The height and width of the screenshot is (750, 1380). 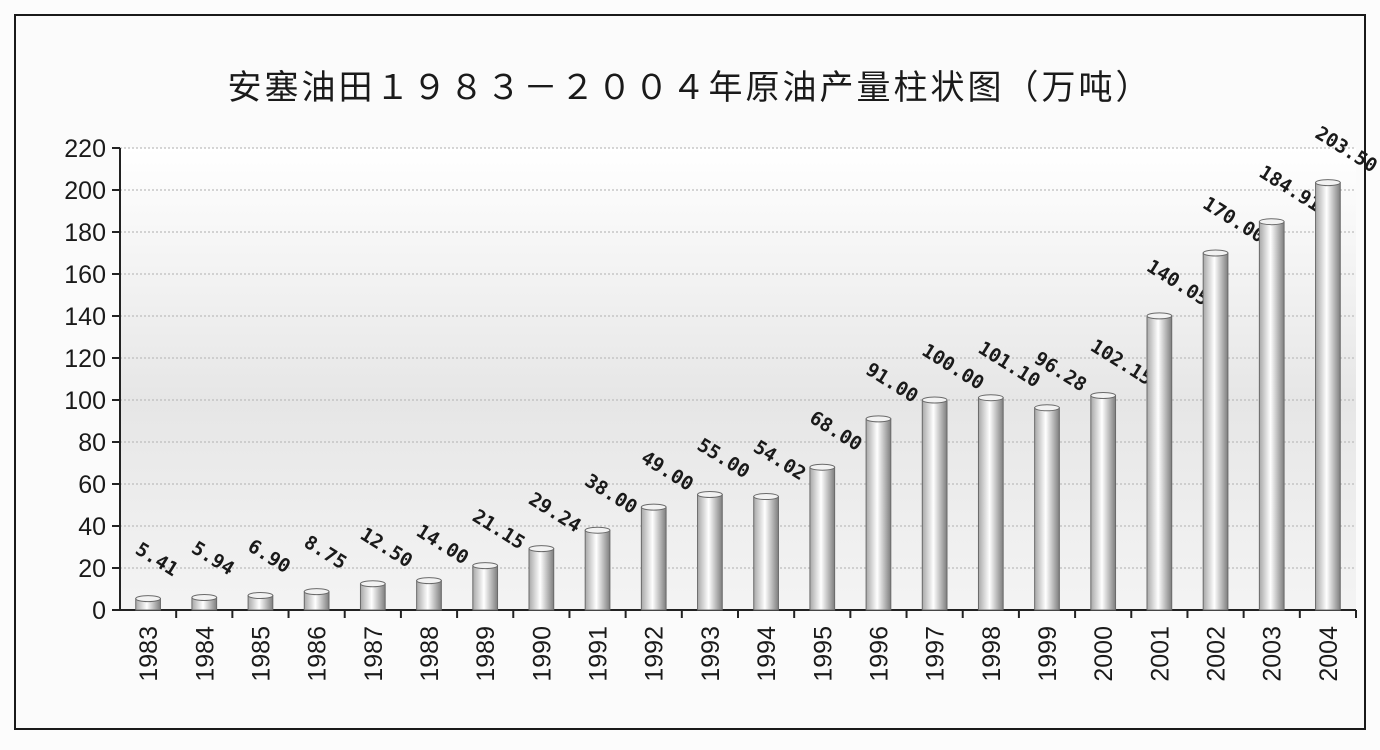 I want to click on y-tick-label: 100, so click(x=85, y=401).